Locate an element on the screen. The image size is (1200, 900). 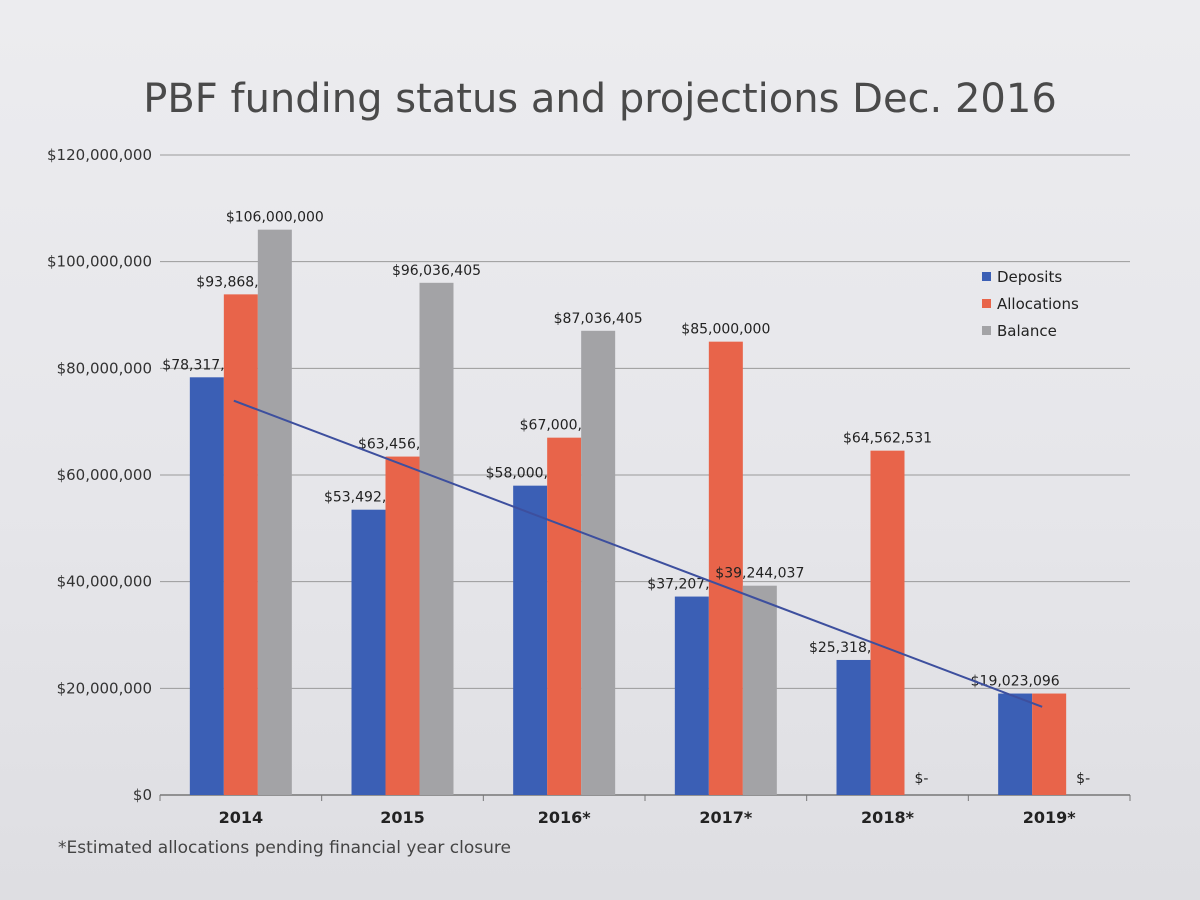
legend-swatch-allocations is located at coordinates (986, 303).